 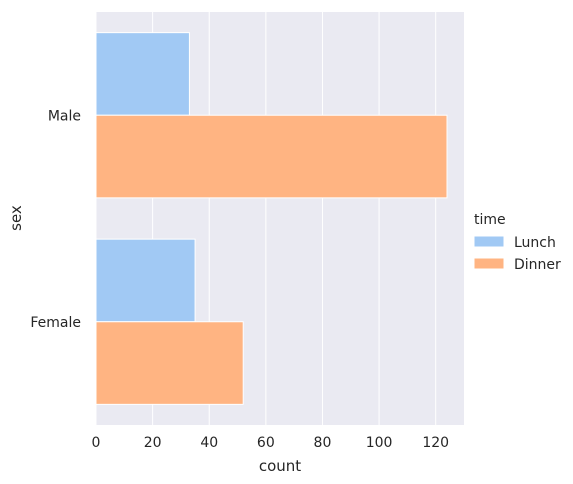 I want to click on x-tick-label: 20, so click(x=153, y=443).